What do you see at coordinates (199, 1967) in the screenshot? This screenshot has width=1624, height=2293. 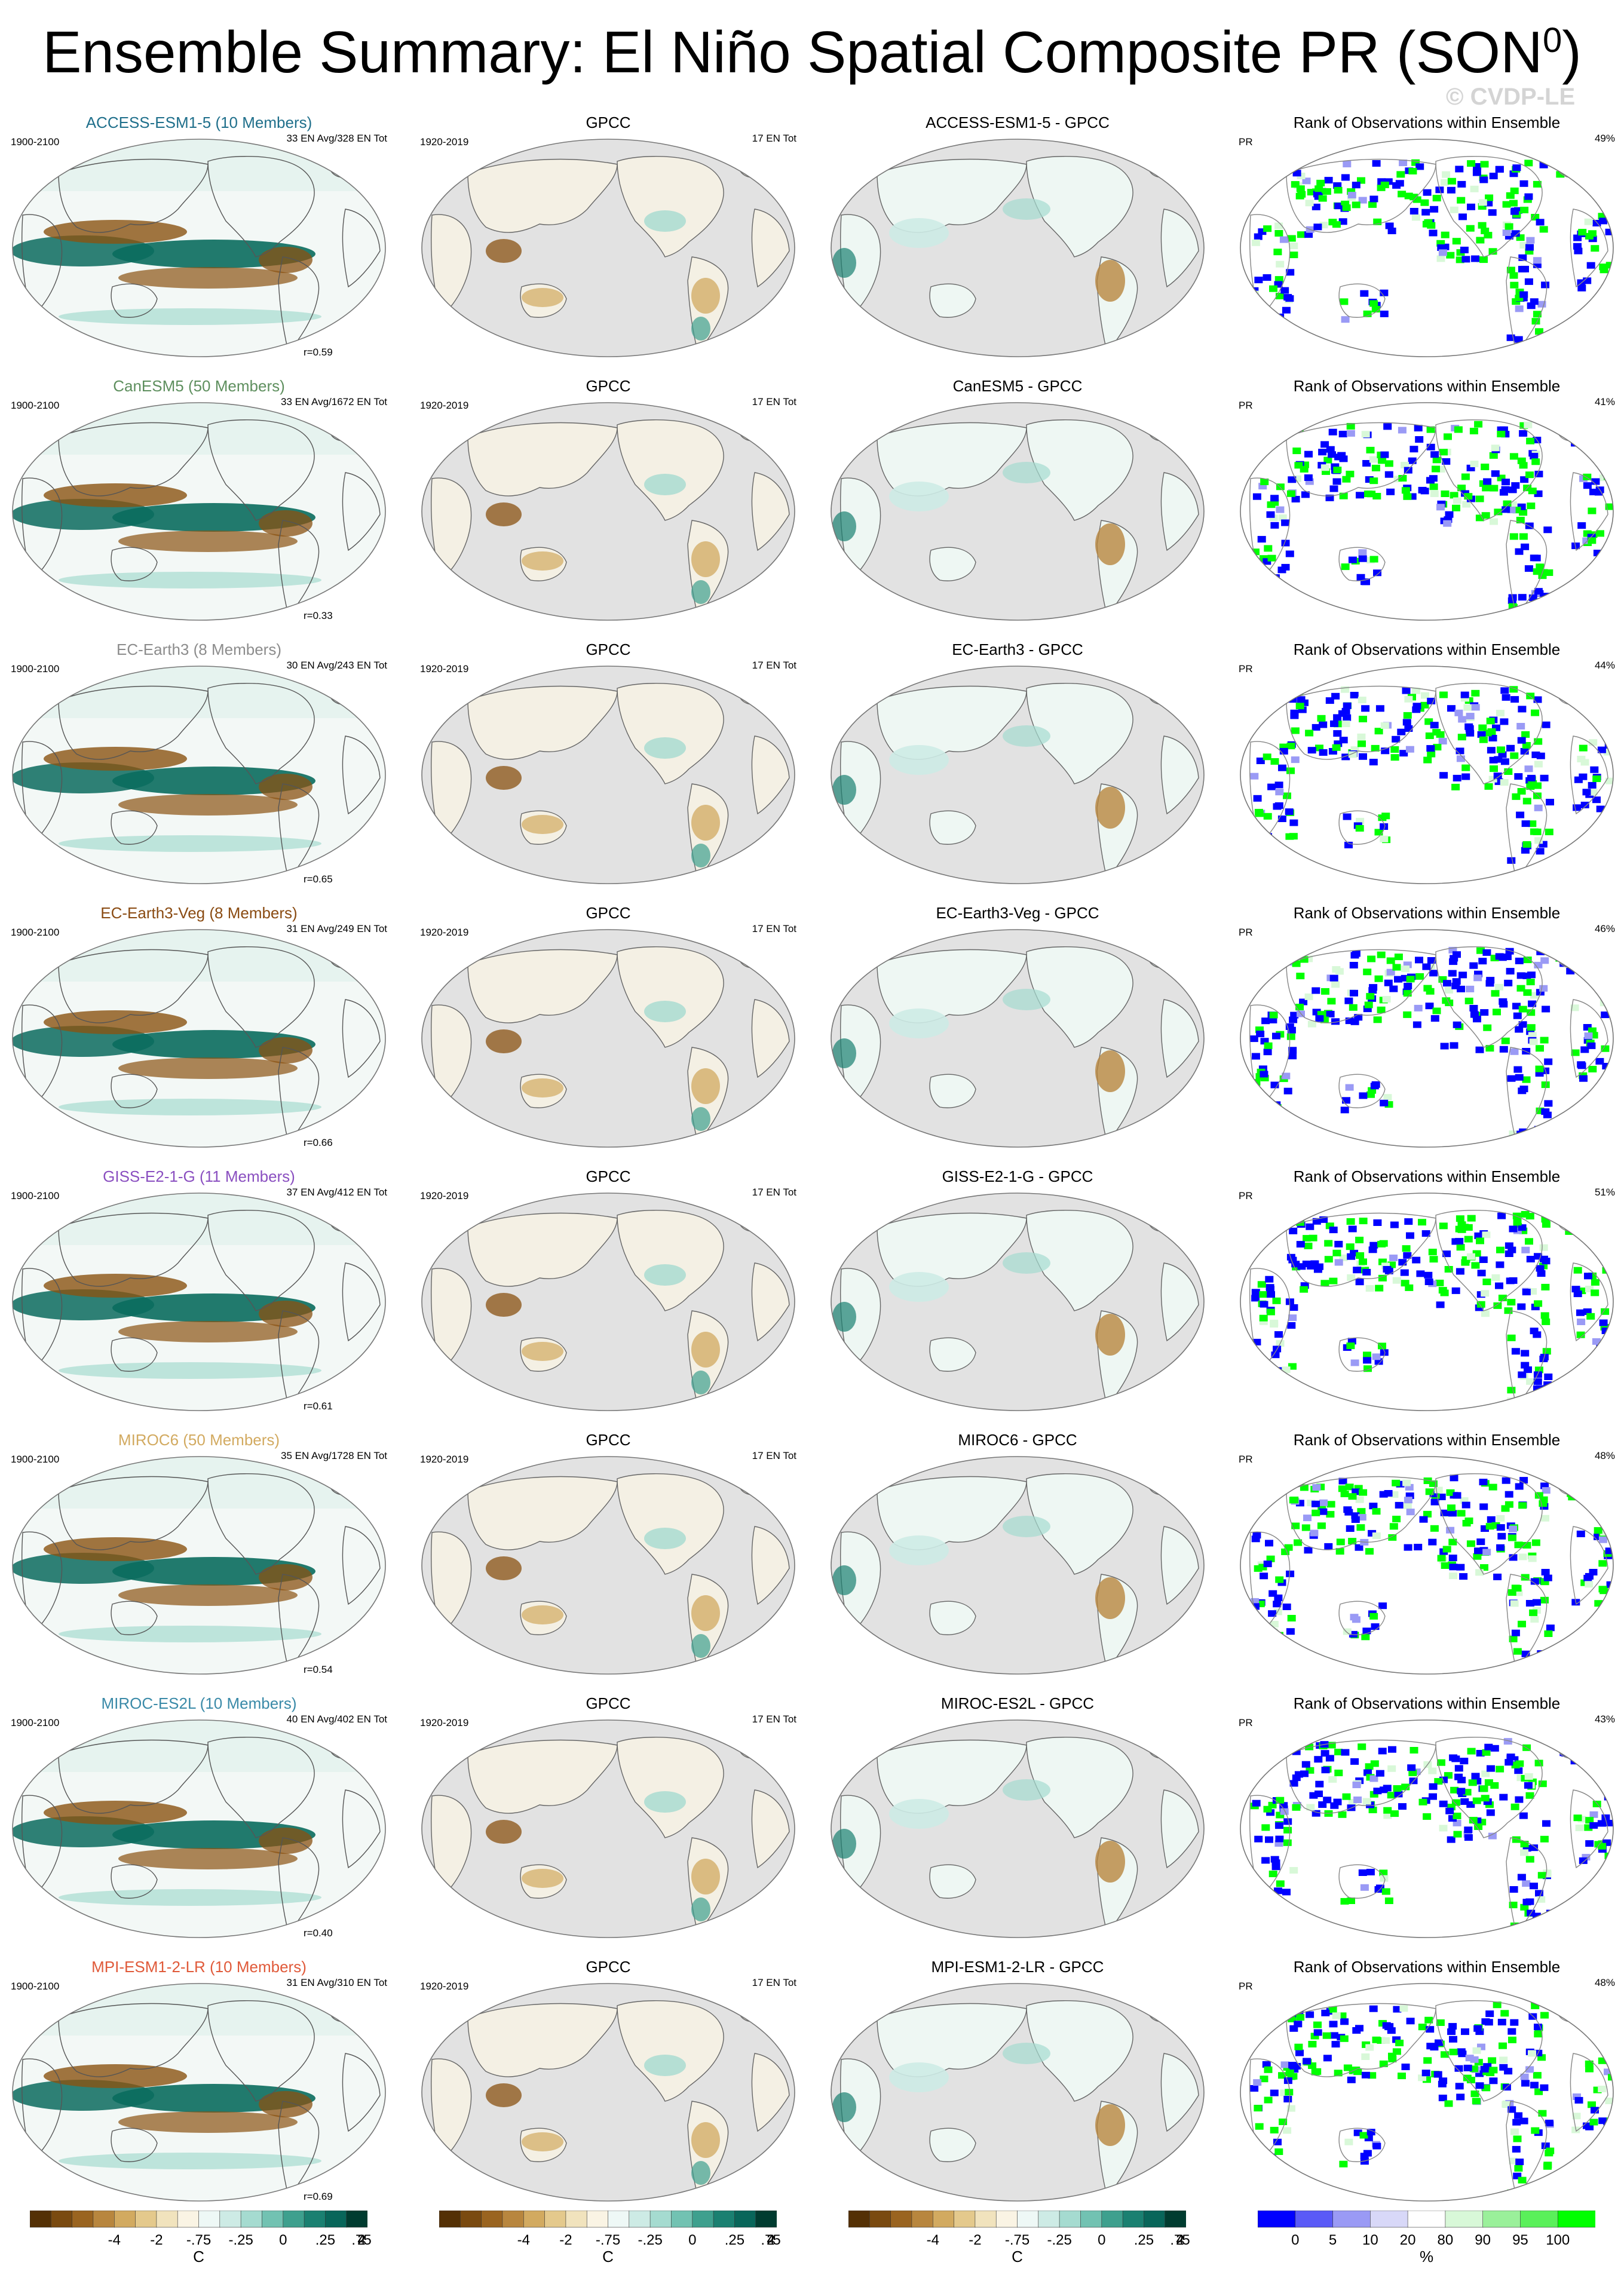 I see `model-panel-title: MPI-ESM1-2-LR (10 Members)` at bounding box center [199, 1967].